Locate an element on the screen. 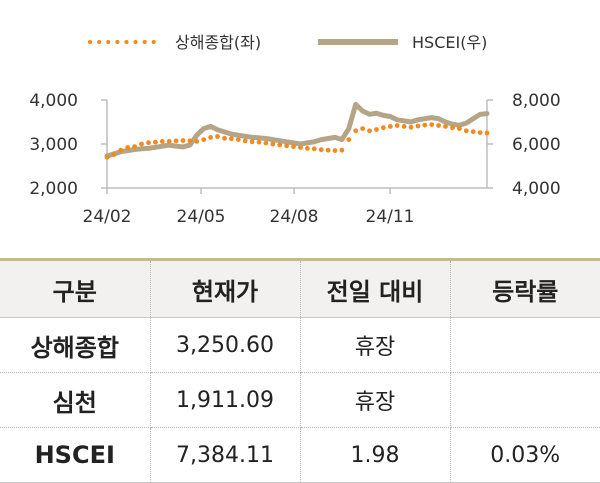 This screenshot has height=483, width=600. row-label: 상해종합 is located at coordinates (75, 345).